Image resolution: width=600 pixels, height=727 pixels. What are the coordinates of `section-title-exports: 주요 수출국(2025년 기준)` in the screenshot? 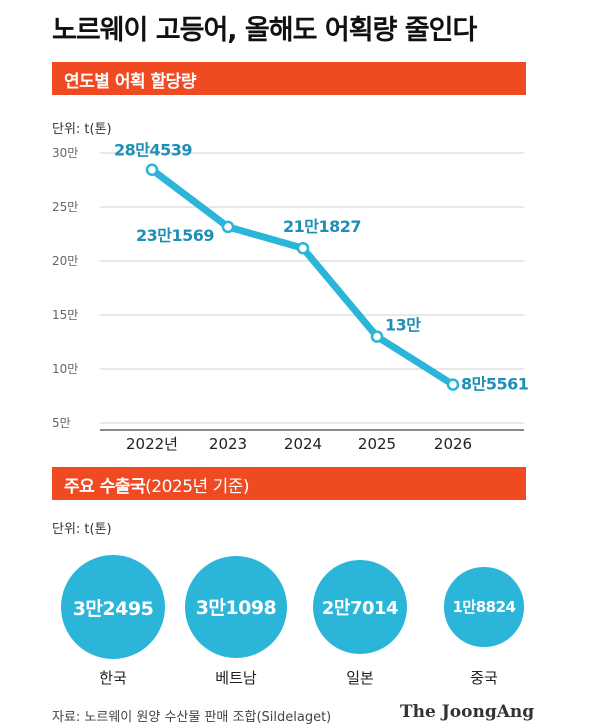 It's located at (156, 484).